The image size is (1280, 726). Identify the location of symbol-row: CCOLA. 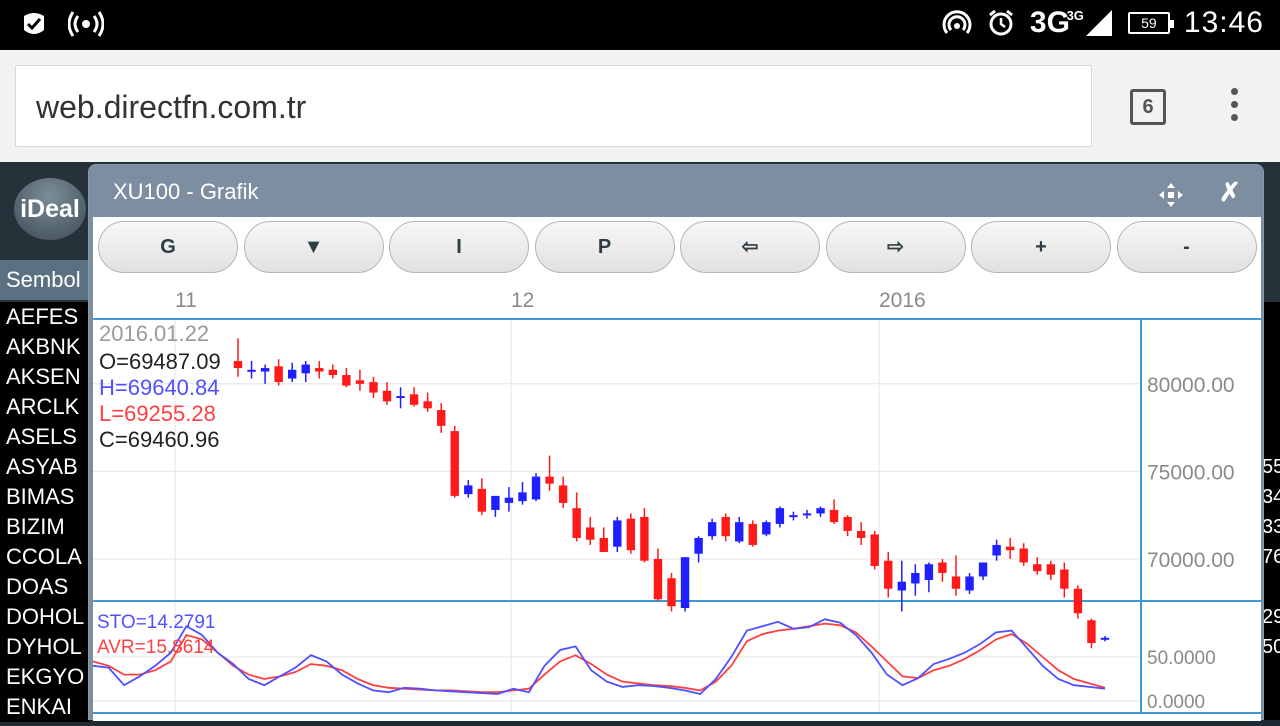
(44, 556).